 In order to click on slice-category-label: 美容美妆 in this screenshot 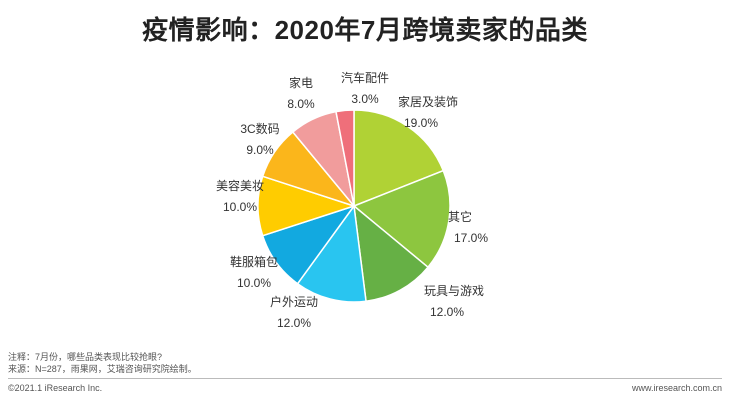, I will do `click(240, 185)`.